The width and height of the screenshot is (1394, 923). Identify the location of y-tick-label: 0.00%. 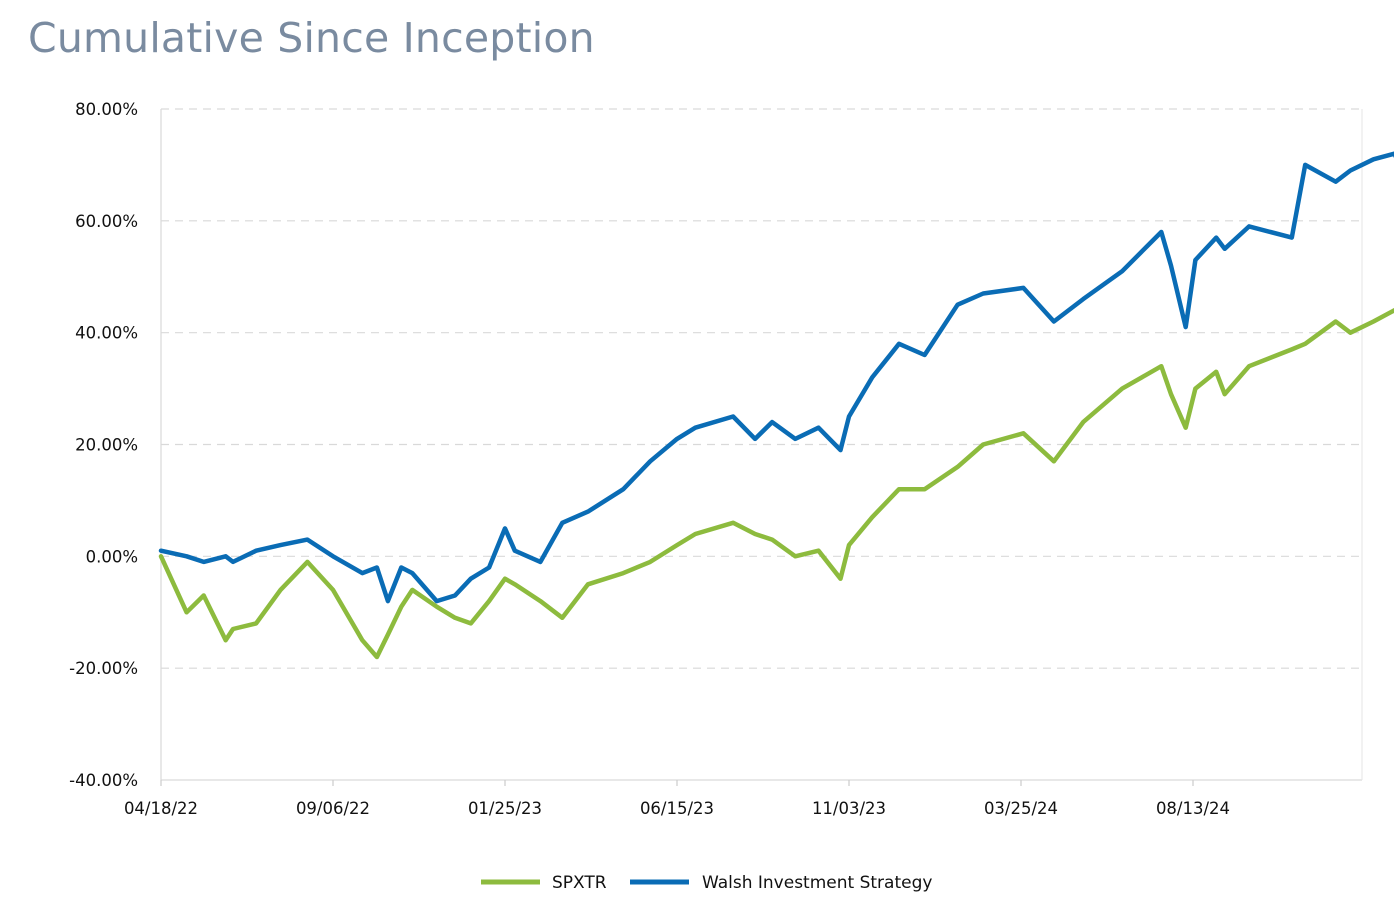
(112, 556).